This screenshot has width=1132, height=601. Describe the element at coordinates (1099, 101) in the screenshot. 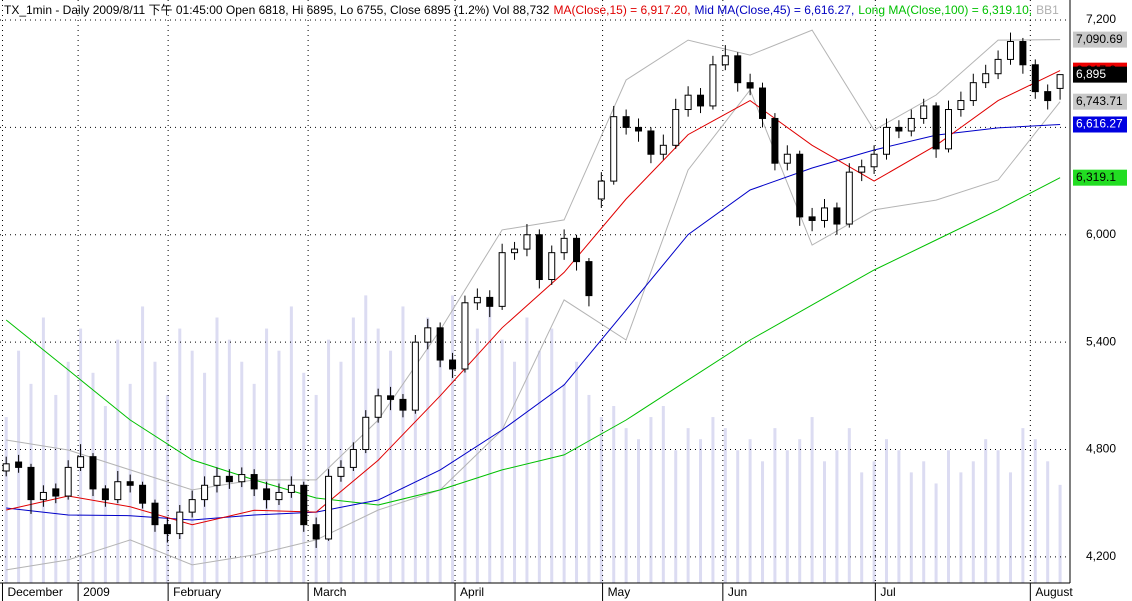

I see `value-tag: 6,743.71` at that location.